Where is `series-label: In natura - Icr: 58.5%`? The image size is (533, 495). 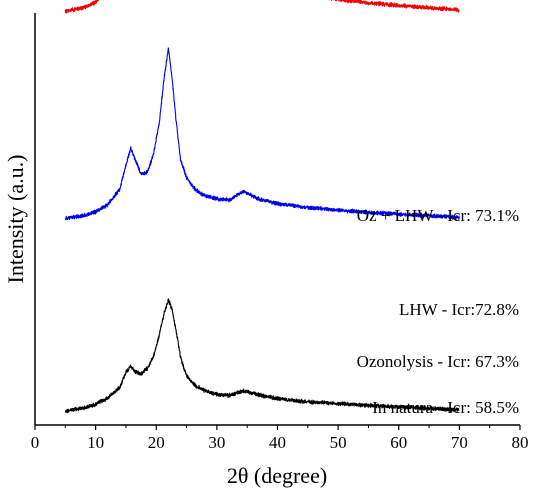 series-label: In natura - Icr: 58.5% is located at coordinates (445, 407).